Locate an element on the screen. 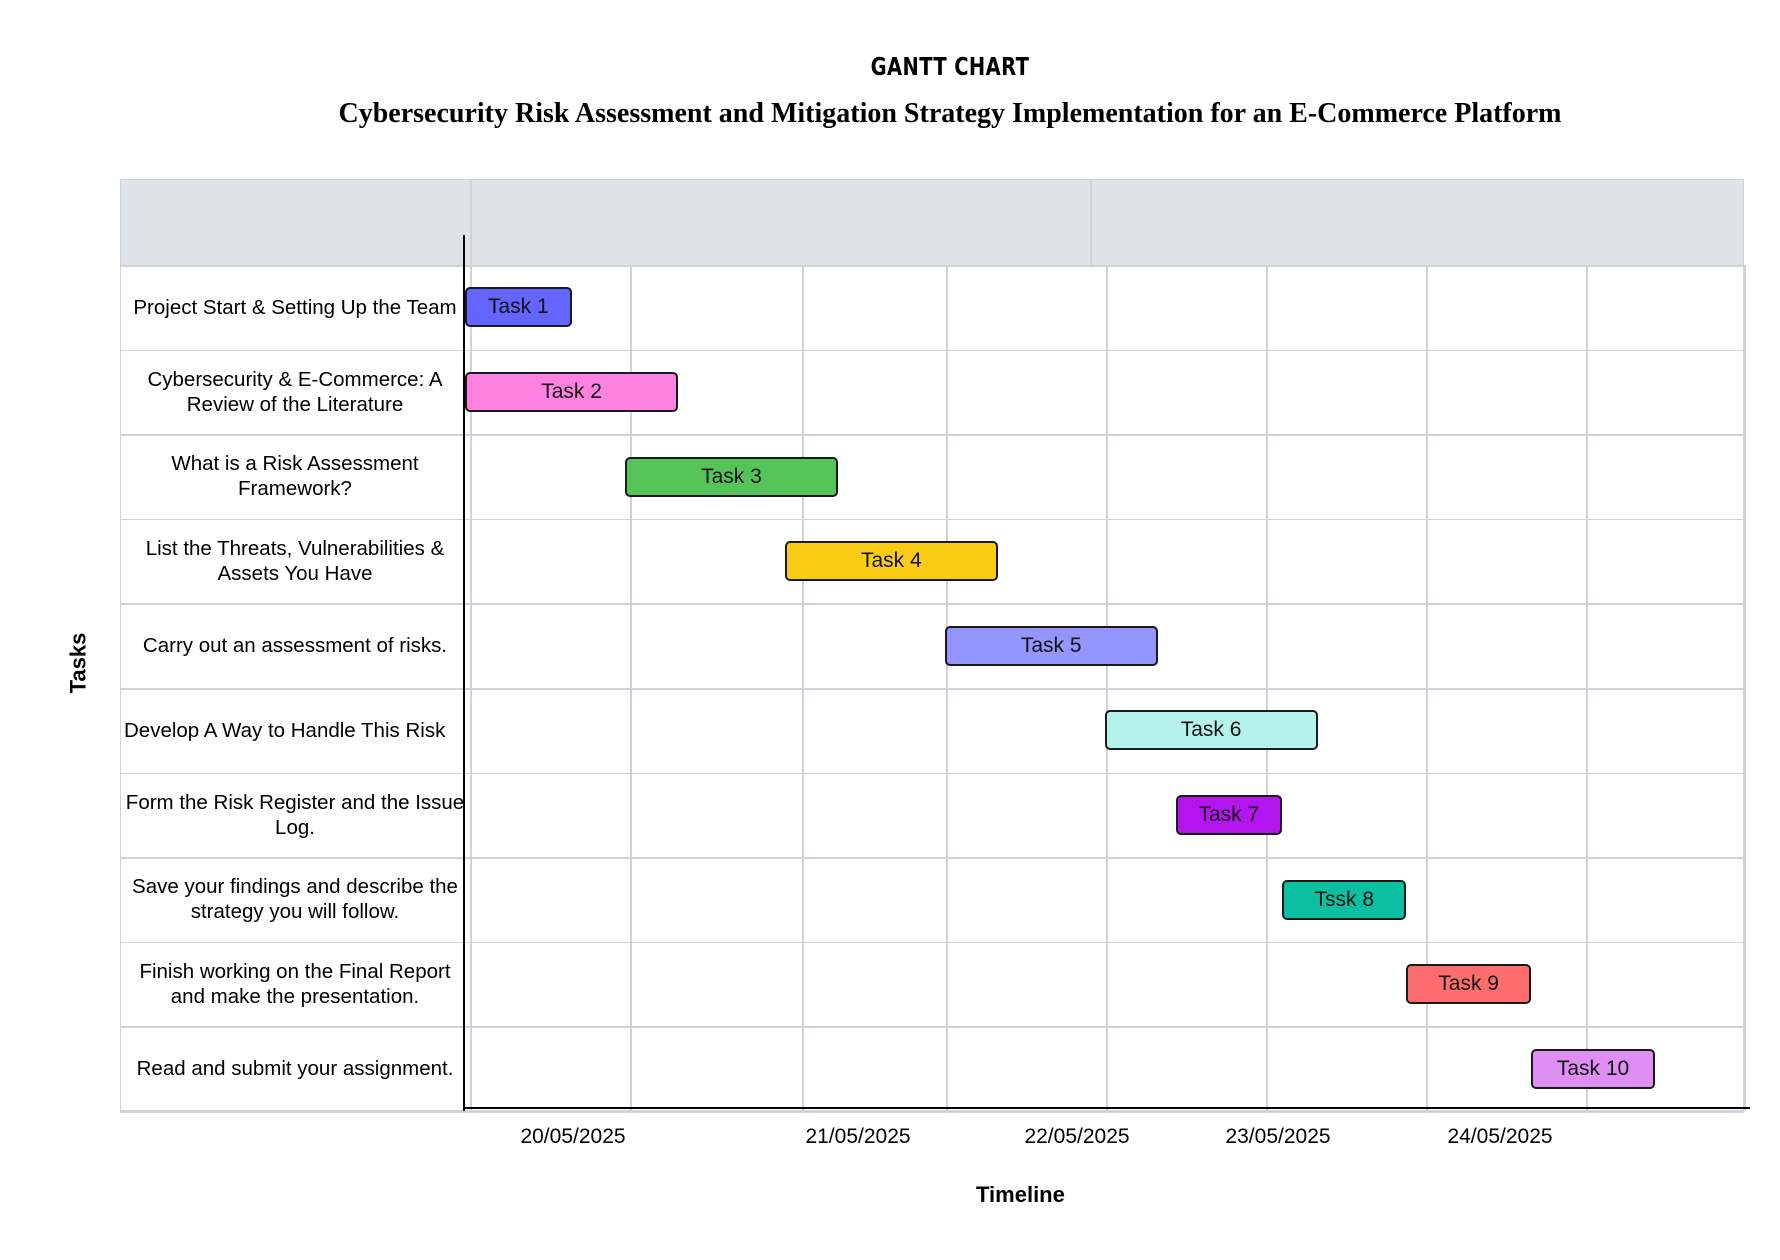 Image resolution: width=1780 pixels, height=1260 pixels. y-axis-title: Tasks is located at coordinates (78, 663).